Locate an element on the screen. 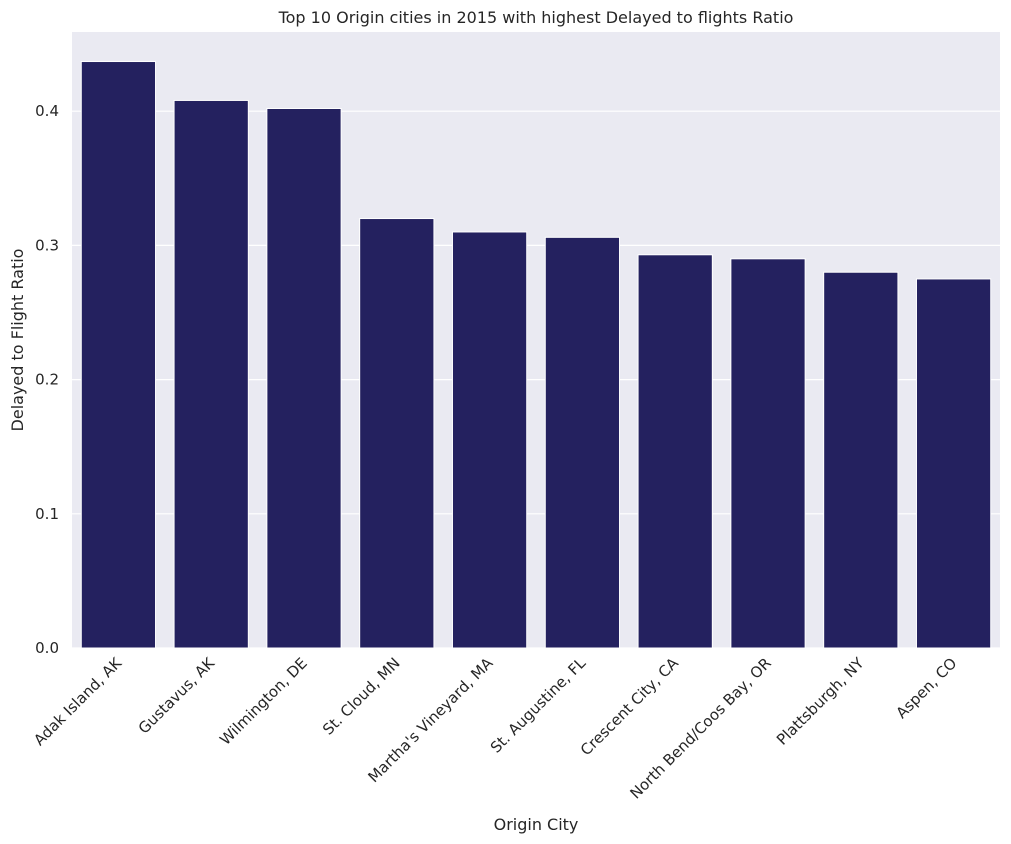  y-tick-label: 0.0 is located at coordinates (47, 648).